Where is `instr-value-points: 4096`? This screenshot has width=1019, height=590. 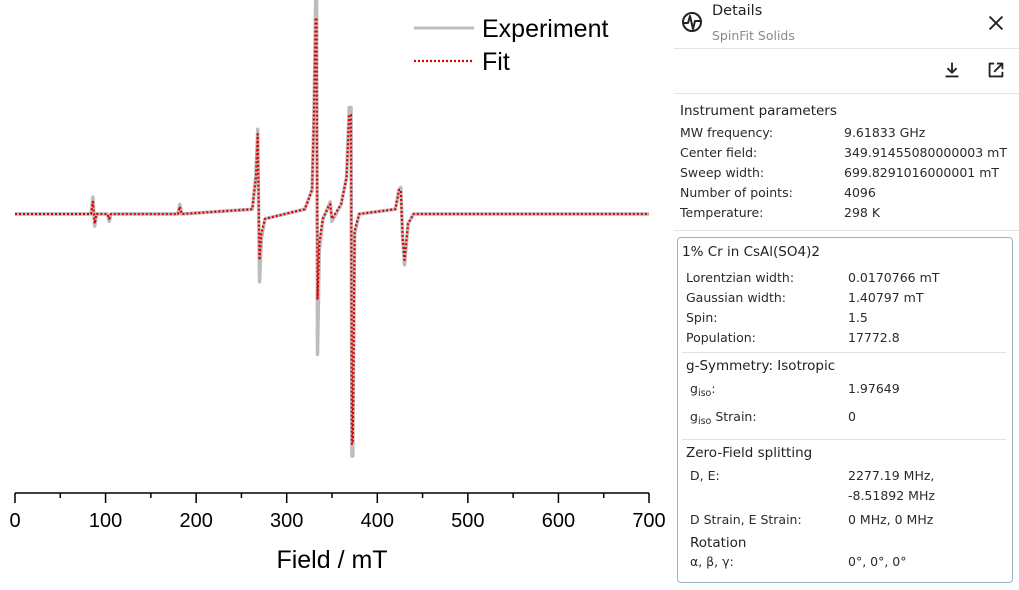 instr-value-points: 4096 is located at coordinates (860, 192).